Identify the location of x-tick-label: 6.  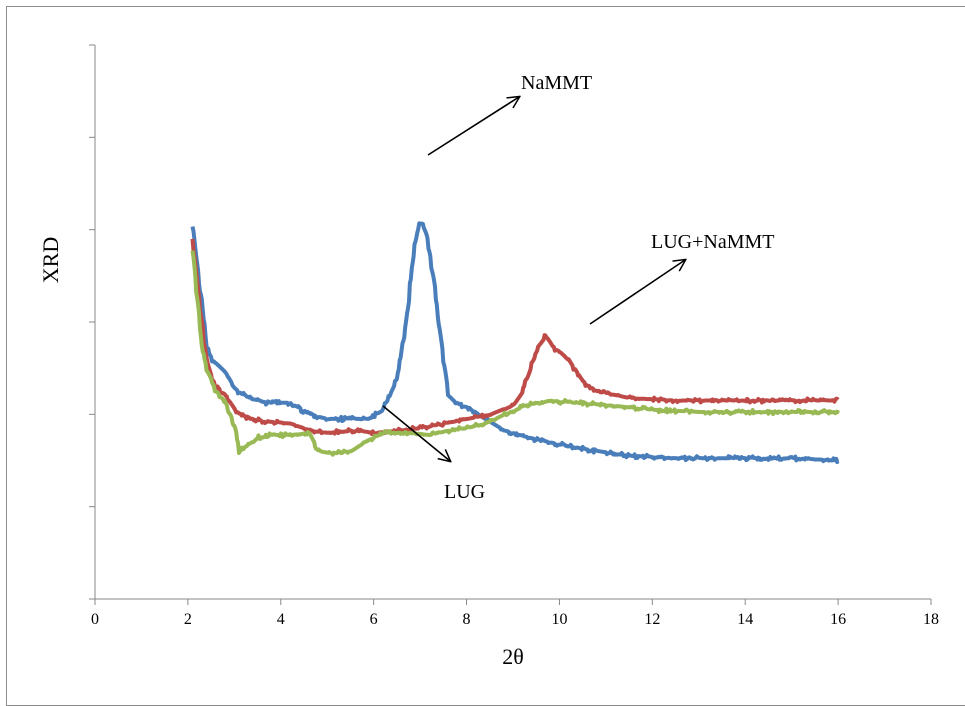
(374, 619).